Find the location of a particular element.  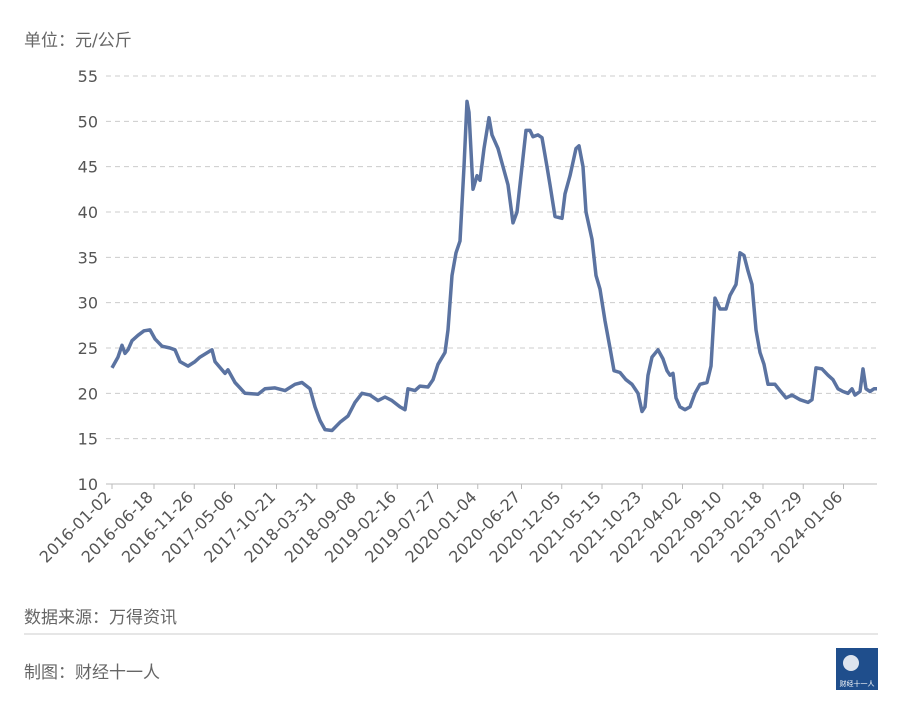

y-tick-label: 20 is located at coordinates (88, 393).